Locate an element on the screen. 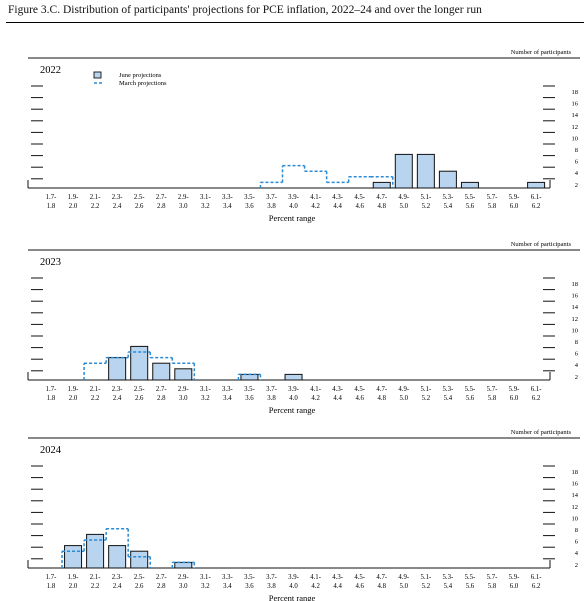  x-tick-label-bottom: 2.2 is located at coordinates (95, 398).